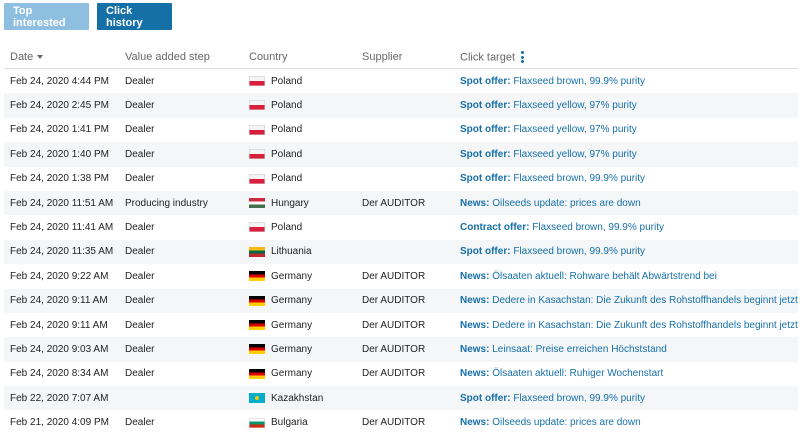  What do you see at coordinates (61, 252) in the screenshot?
I see `cell-date: Feb 24, 2020 11:35 AM` at bounding box center [61, 252].